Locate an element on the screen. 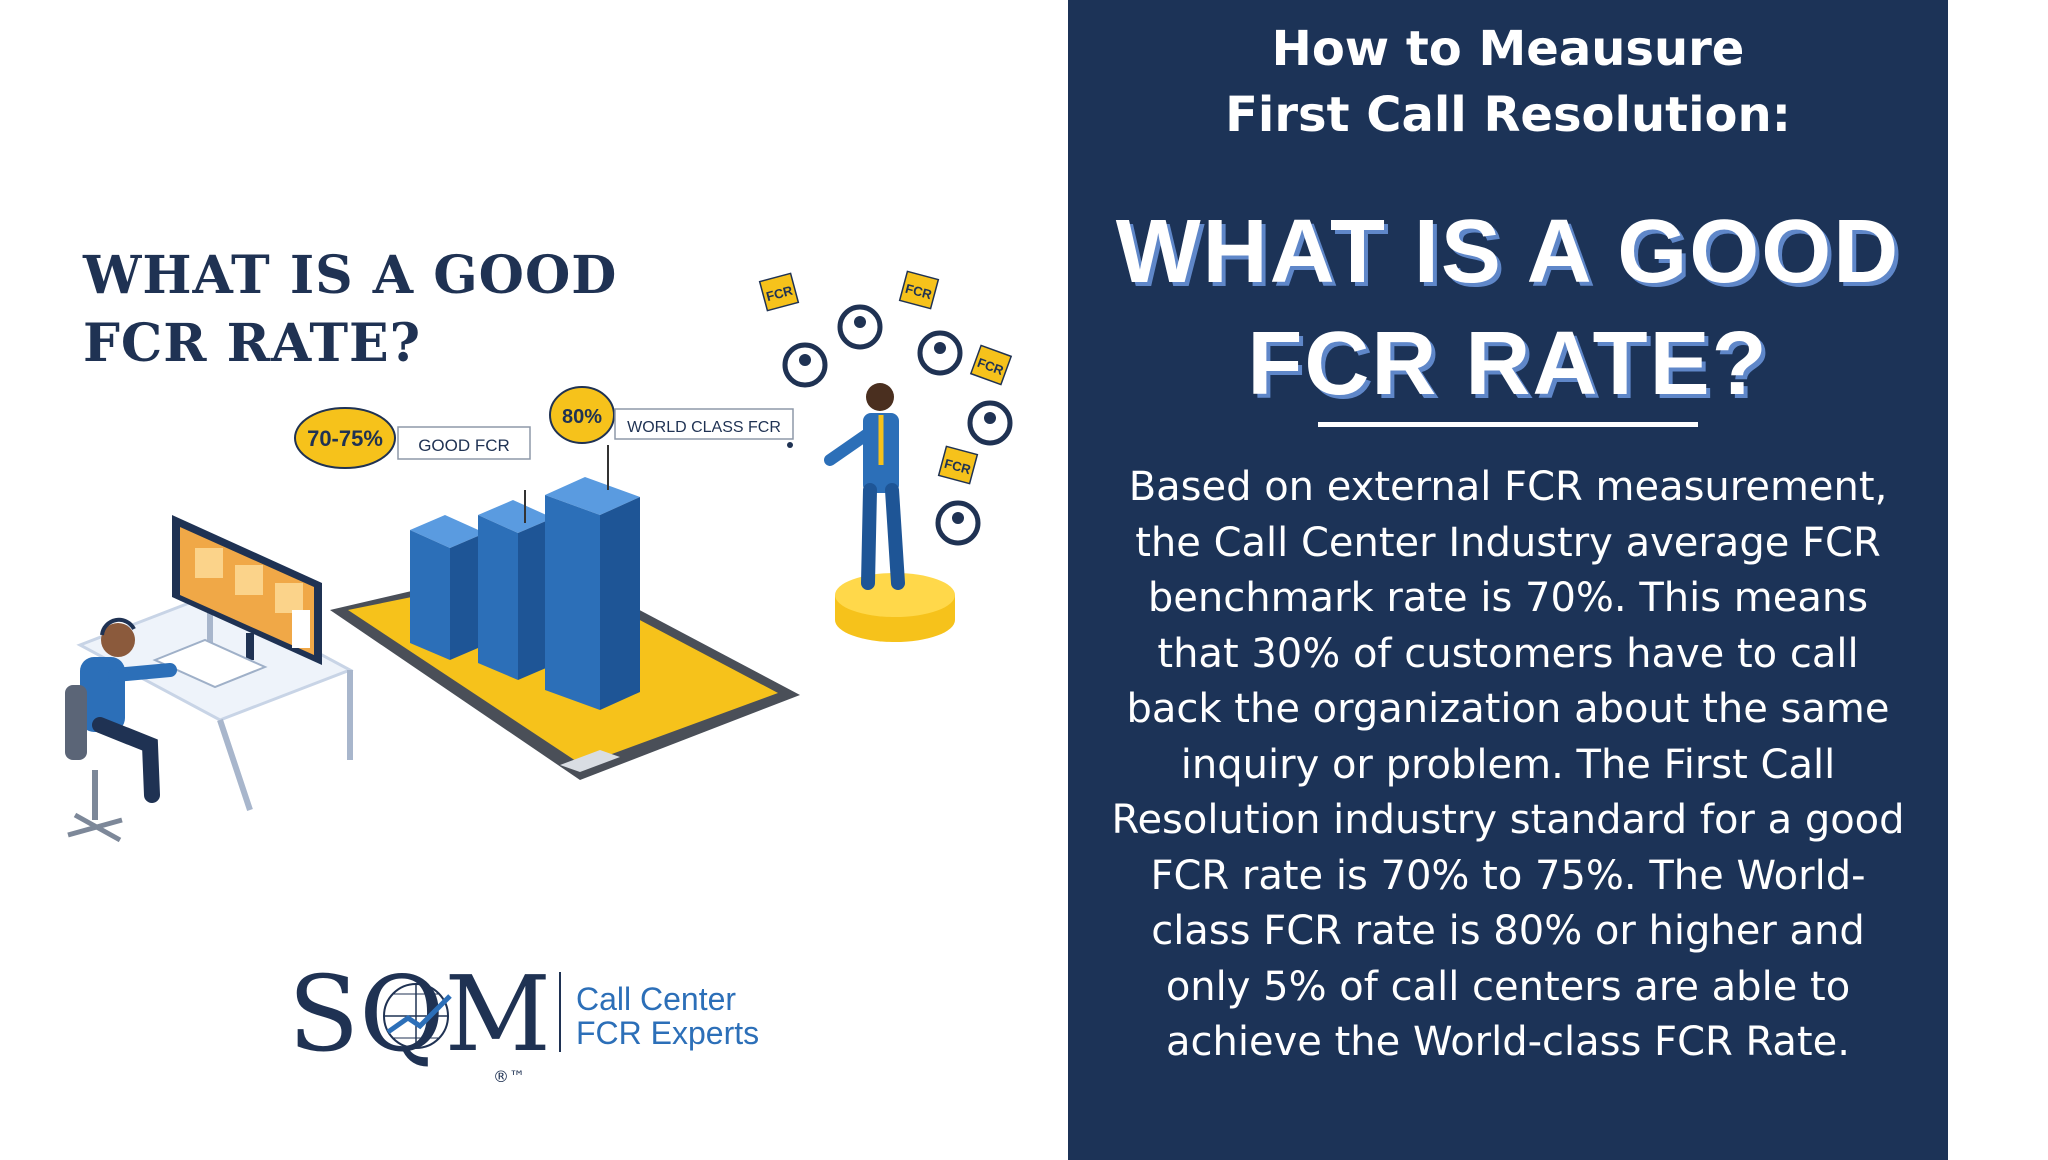 The width and height of the screenshot is (2048, 1160). bar-good-fcr is located at coordinates (515, 590).